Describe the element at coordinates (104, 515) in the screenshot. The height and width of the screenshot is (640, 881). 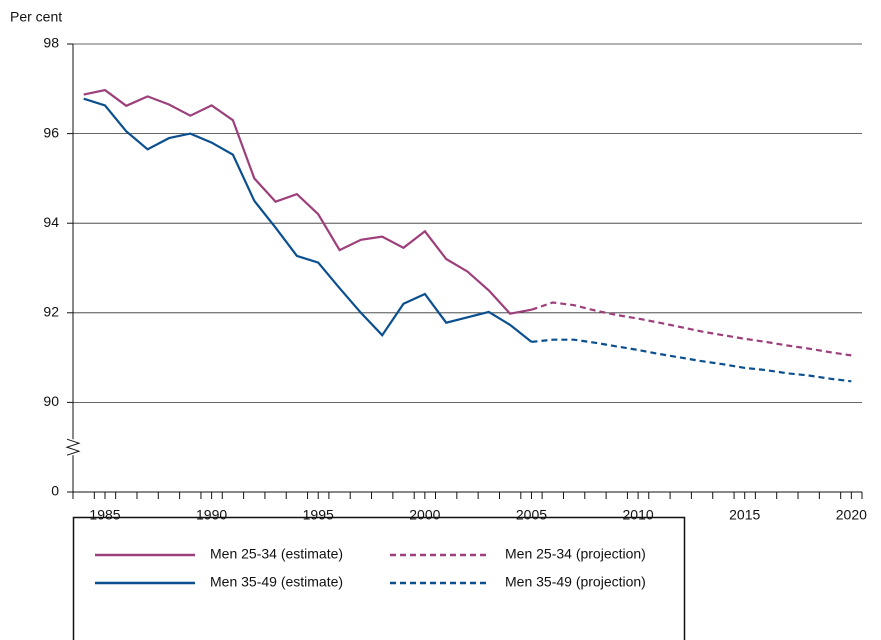
I see `x-tick-label: 1985` at that location.